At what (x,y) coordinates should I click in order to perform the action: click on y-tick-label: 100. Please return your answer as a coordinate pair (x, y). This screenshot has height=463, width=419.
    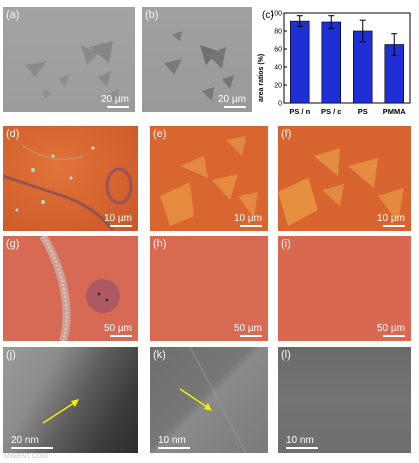
    Looking at the image, I should click on (276, 14).